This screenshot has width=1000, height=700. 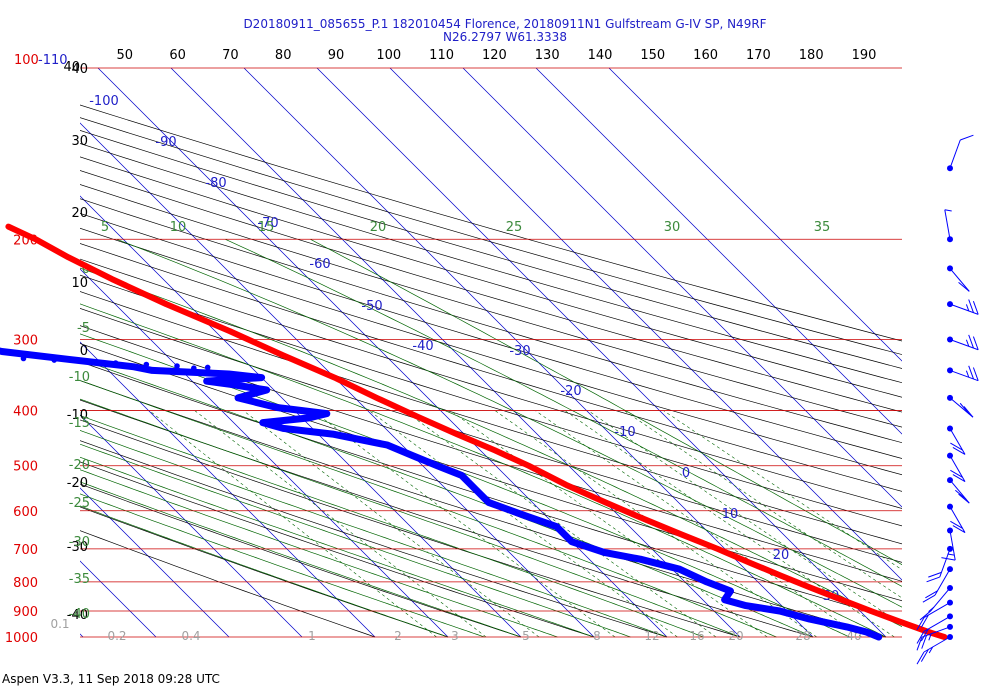 What do you see at coordinates (79, 283) in the screenshot?
I see `height-tick-label: 10` at bounding box center [79, 283].